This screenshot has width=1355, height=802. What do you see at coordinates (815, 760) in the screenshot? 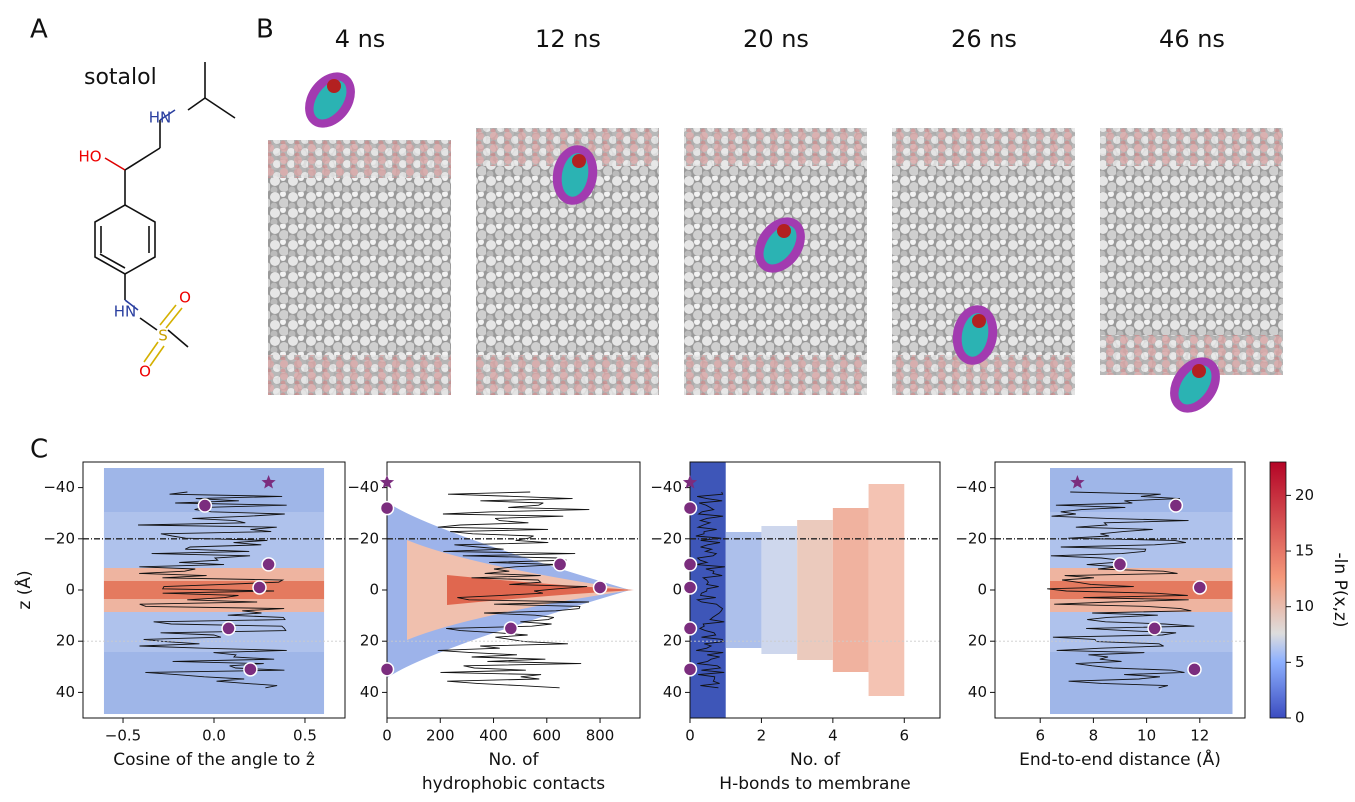
I see `x-axis-label: No. of` at bounding box center [815, 760].